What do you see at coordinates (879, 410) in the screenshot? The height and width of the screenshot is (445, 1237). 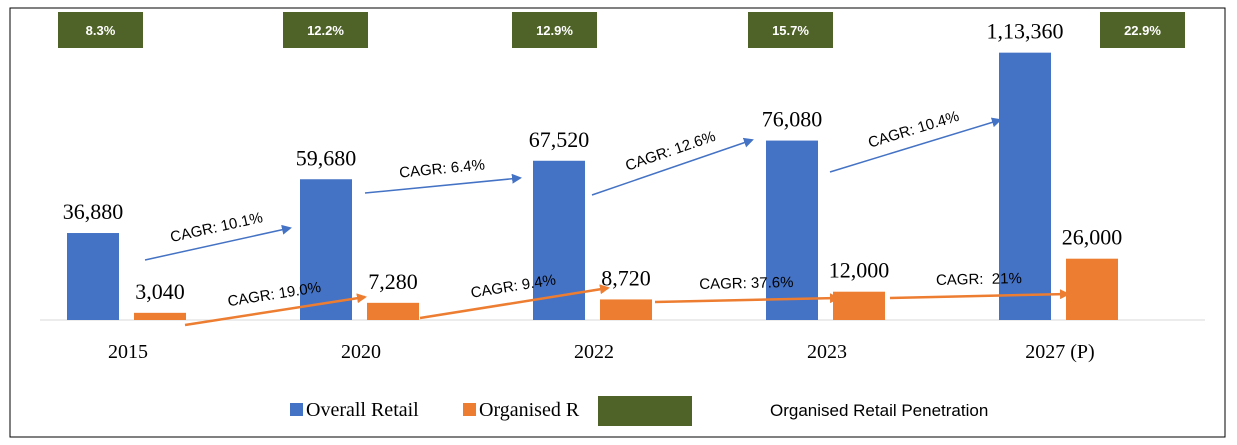 I see `legend-label: Organised Retail Penetration` at bounding box center [879, 410].